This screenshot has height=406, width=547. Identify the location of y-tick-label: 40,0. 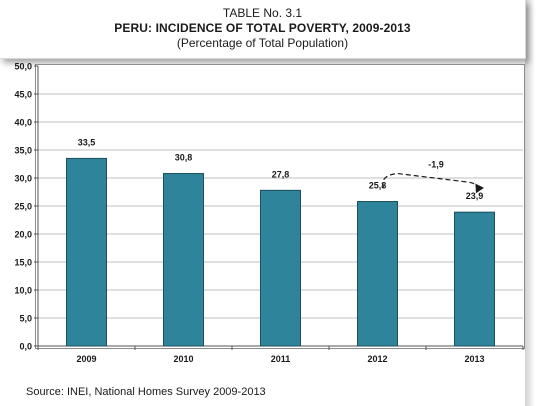
(23, 123).